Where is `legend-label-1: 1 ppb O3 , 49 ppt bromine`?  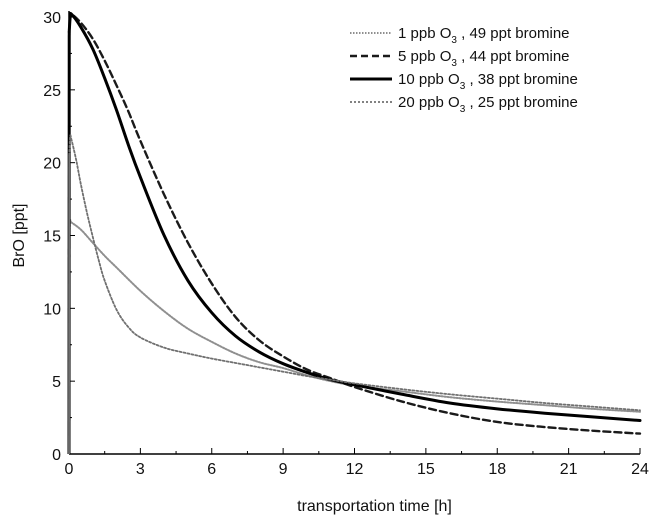
legend-label-1: 1 ppb O3 , 49 ppt bromine is located at coordinates (484, 35).